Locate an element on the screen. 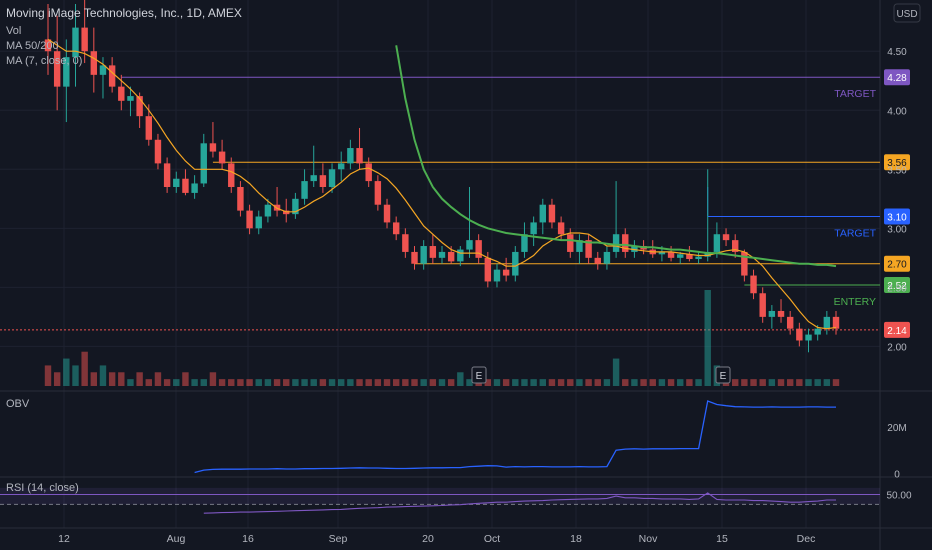 Image resolution: width=932 pixels, height=550 pixels. y-tick-label: 2.50 is located at coordinates (897, 288).